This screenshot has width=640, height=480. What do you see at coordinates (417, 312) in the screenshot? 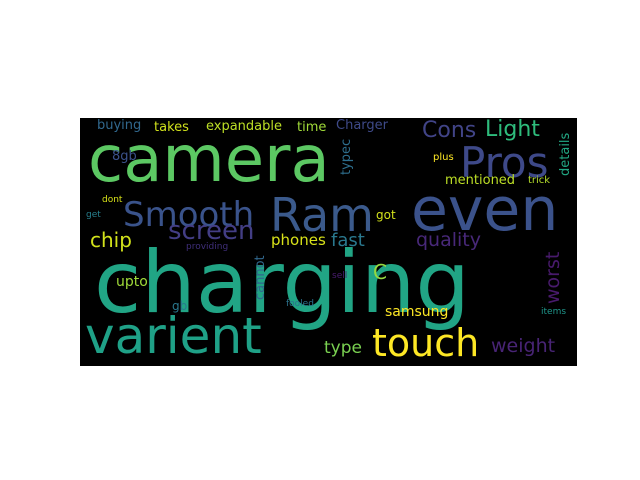
I see `word-samsung: samsung` at bounding box center [417, 312].